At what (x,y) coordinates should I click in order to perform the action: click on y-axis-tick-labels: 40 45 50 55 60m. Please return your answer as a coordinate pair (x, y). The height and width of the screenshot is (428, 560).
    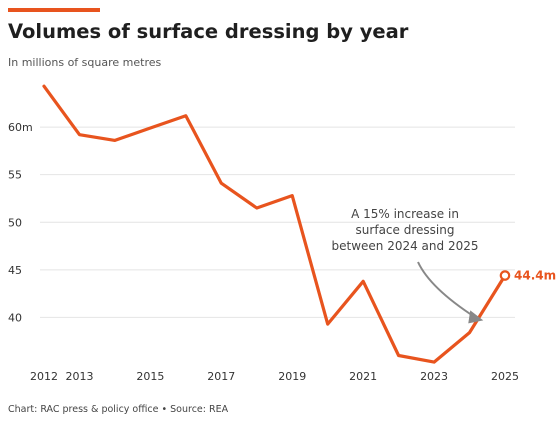
    Looking at the image, I should click on (20, 222).